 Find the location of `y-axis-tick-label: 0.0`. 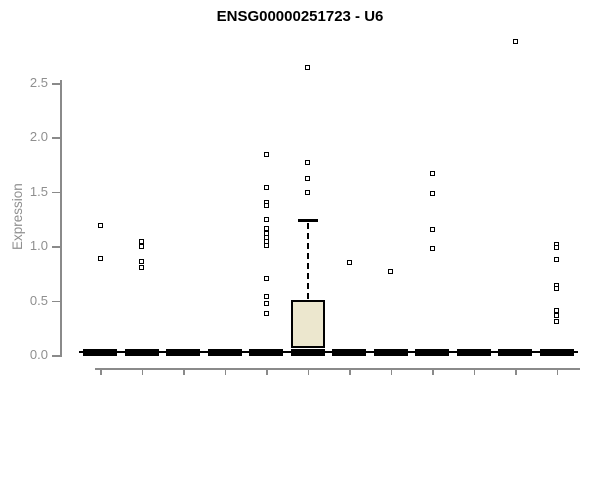

y-axis-tick-label: 0.0 is located at coordinates (38, 354).